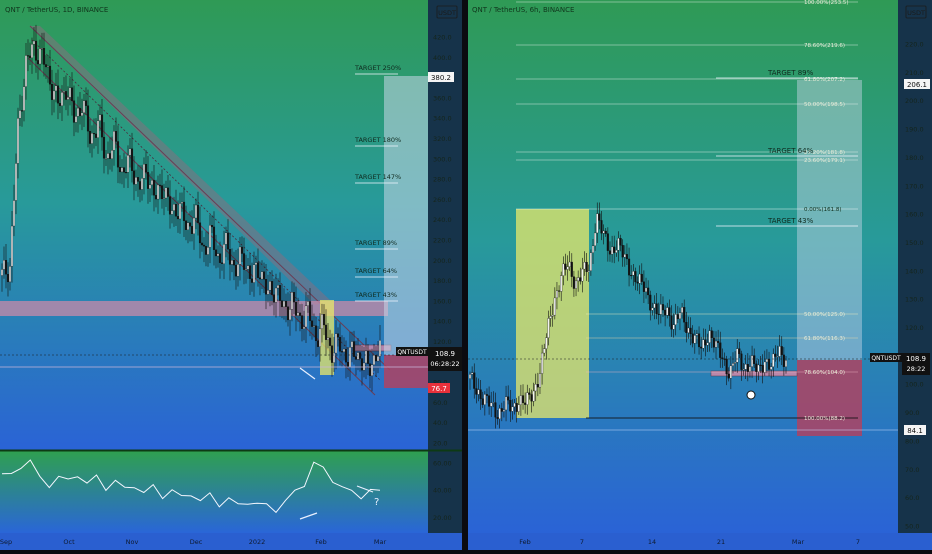  What do you see at coordinates (231, 541) in the screenshot?
I see `left-date-axis` at bounding box center [231, 541].